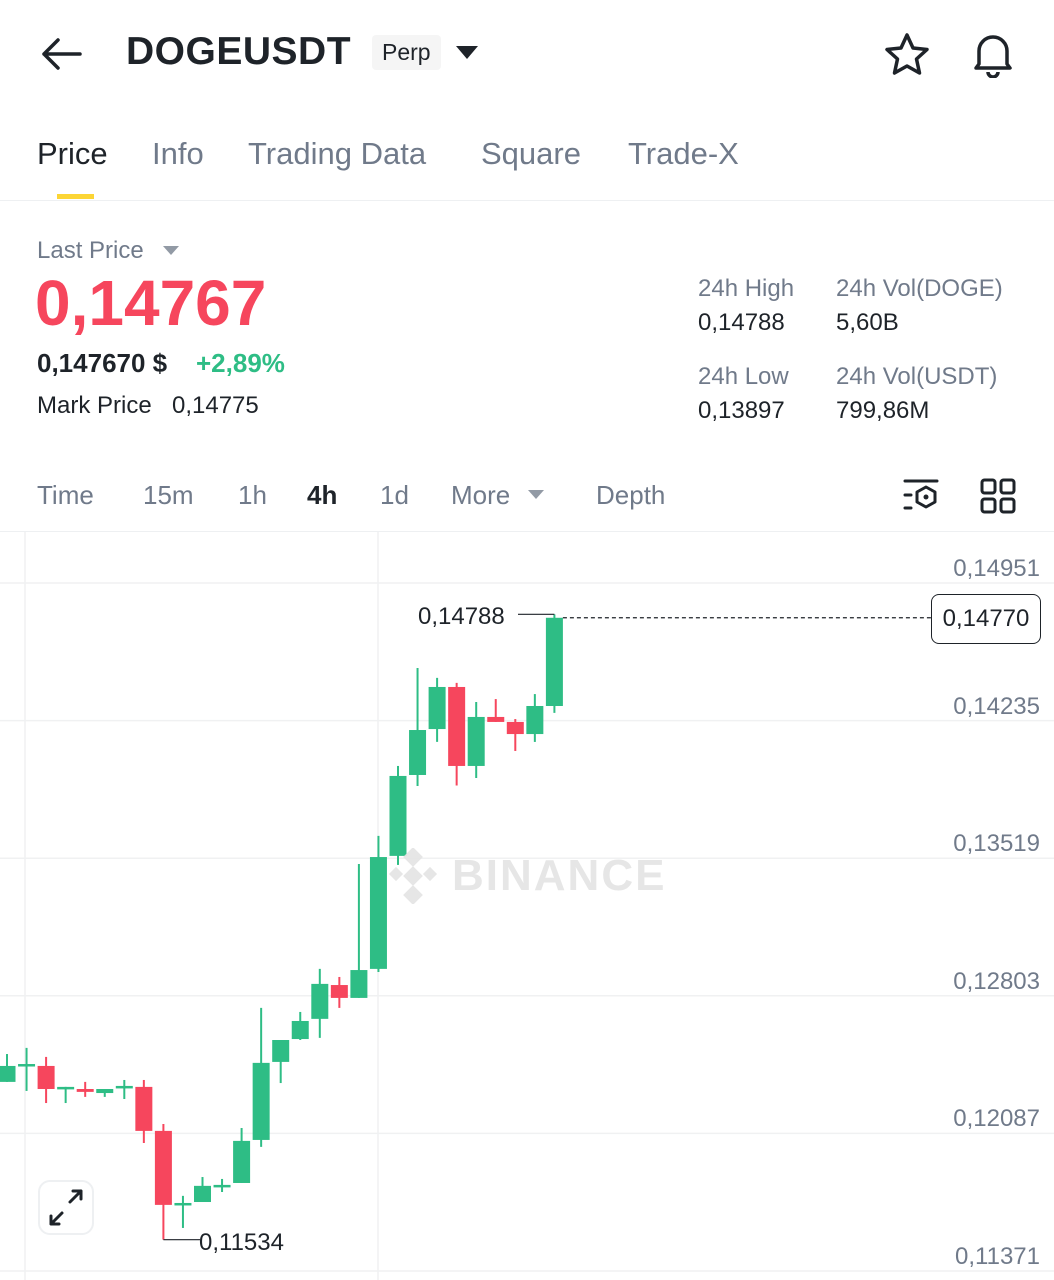  What do you see at coordinates (72, 153) in the screenshot?
I see `tab-price: Price` at bounding box center [72, 153].